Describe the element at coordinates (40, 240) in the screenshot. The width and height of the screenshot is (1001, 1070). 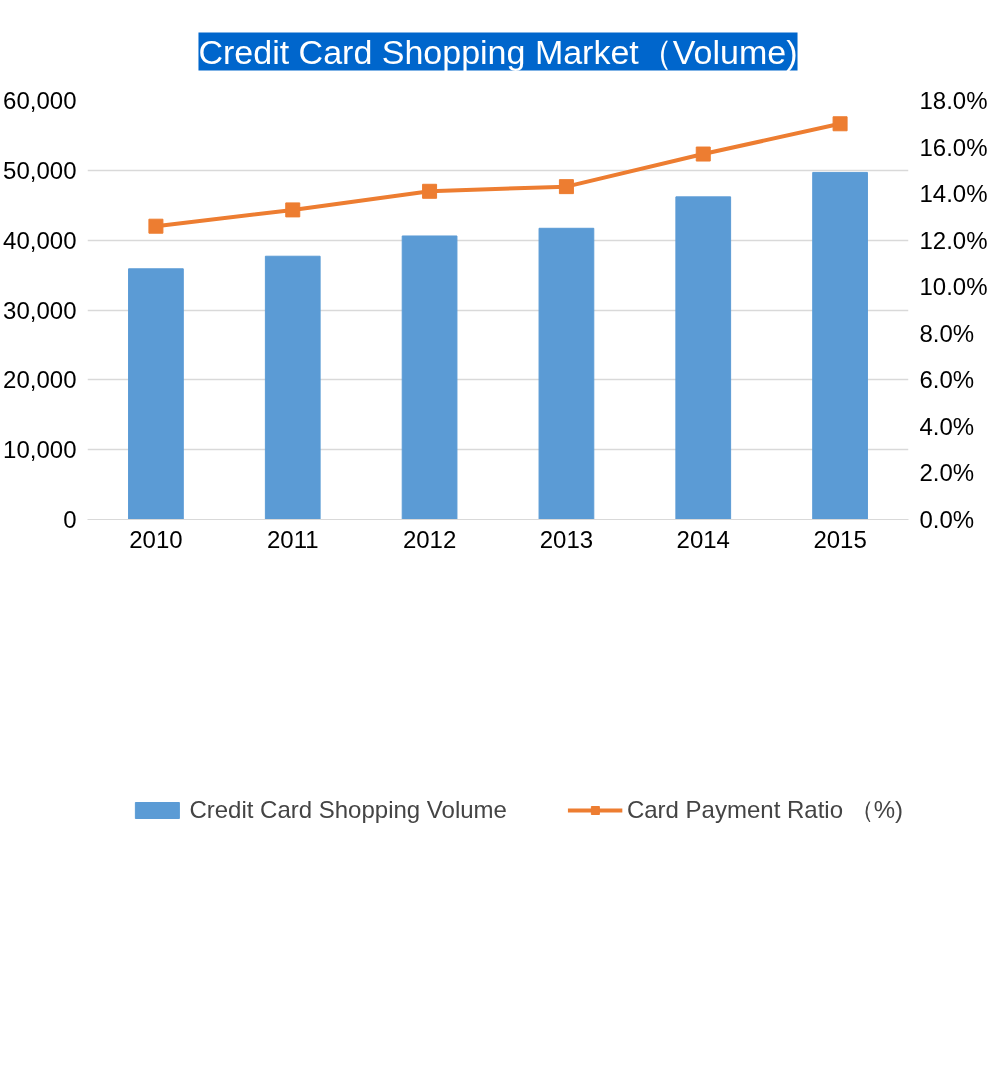
I see `y-tick-label: 40,000` at that location.